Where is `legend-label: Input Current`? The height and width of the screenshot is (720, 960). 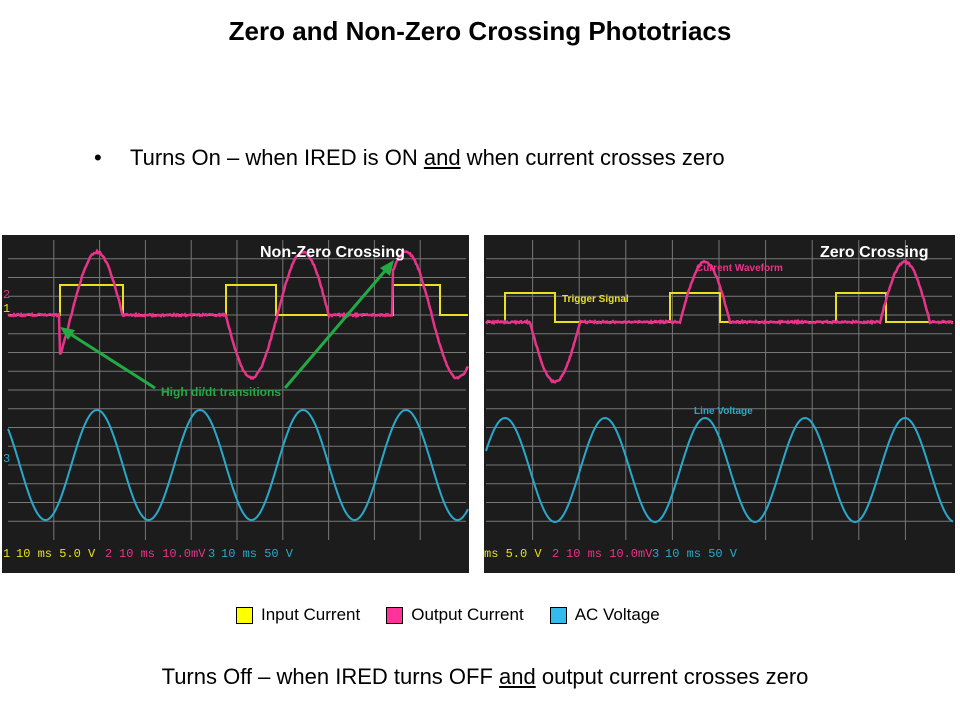 legend-label: Input Current is located at coordinates (310, 615).